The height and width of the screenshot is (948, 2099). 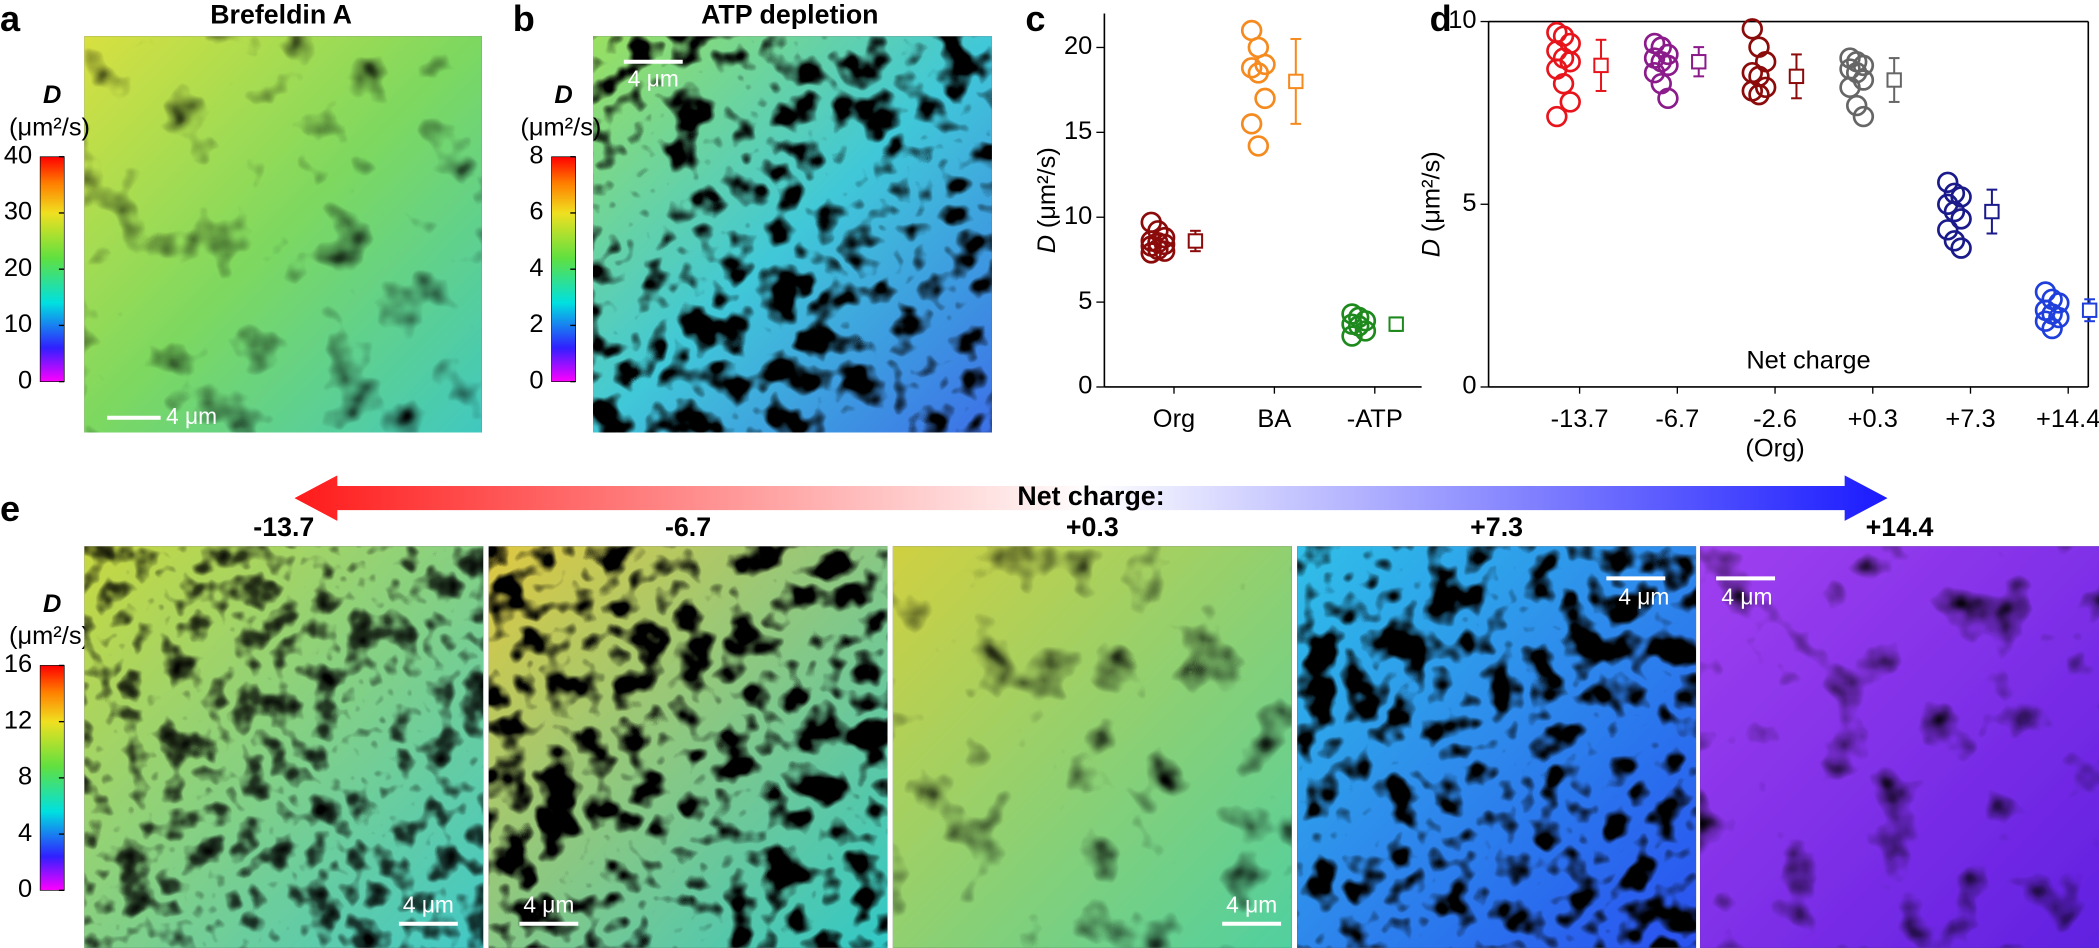 I want to click on x-tick-label: +14.4, so click(x=2067, y=419).